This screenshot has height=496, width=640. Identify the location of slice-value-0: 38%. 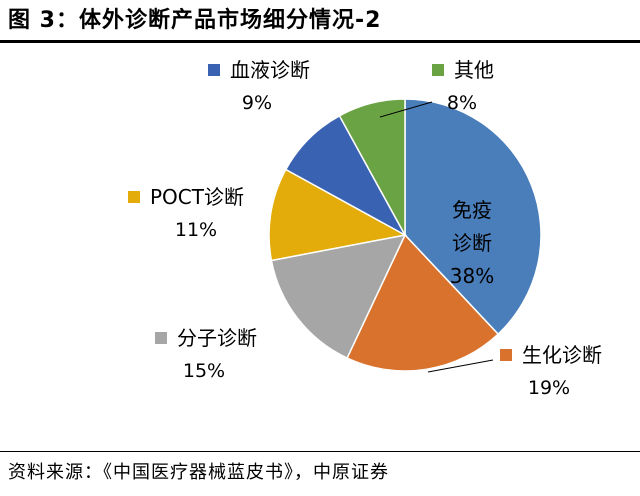
(472, 276).